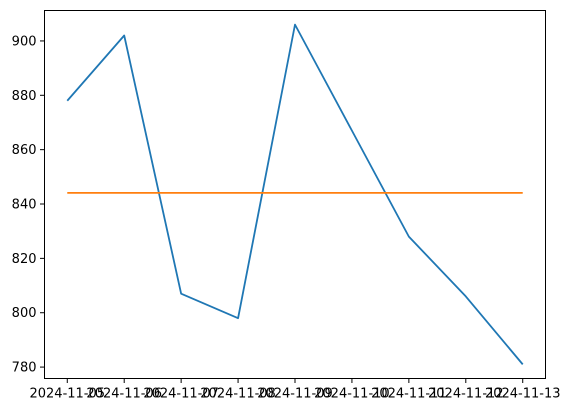 The image size is (569, 413). What do you see at coordinates (181, 394) in the screenshot?
I see `x-tick-label: 2024-11-07` at bounding box center [181, 394].